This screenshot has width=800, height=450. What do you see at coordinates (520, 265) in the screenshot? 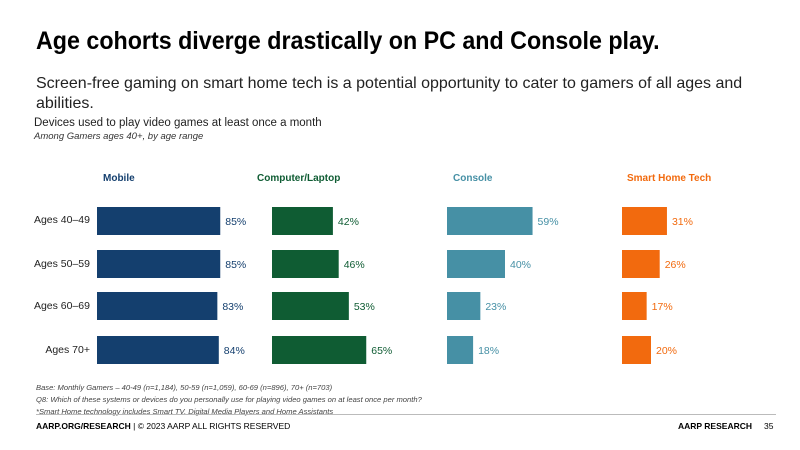
I see `data-label-console-1: 40%` at bounding box center [520, 265].